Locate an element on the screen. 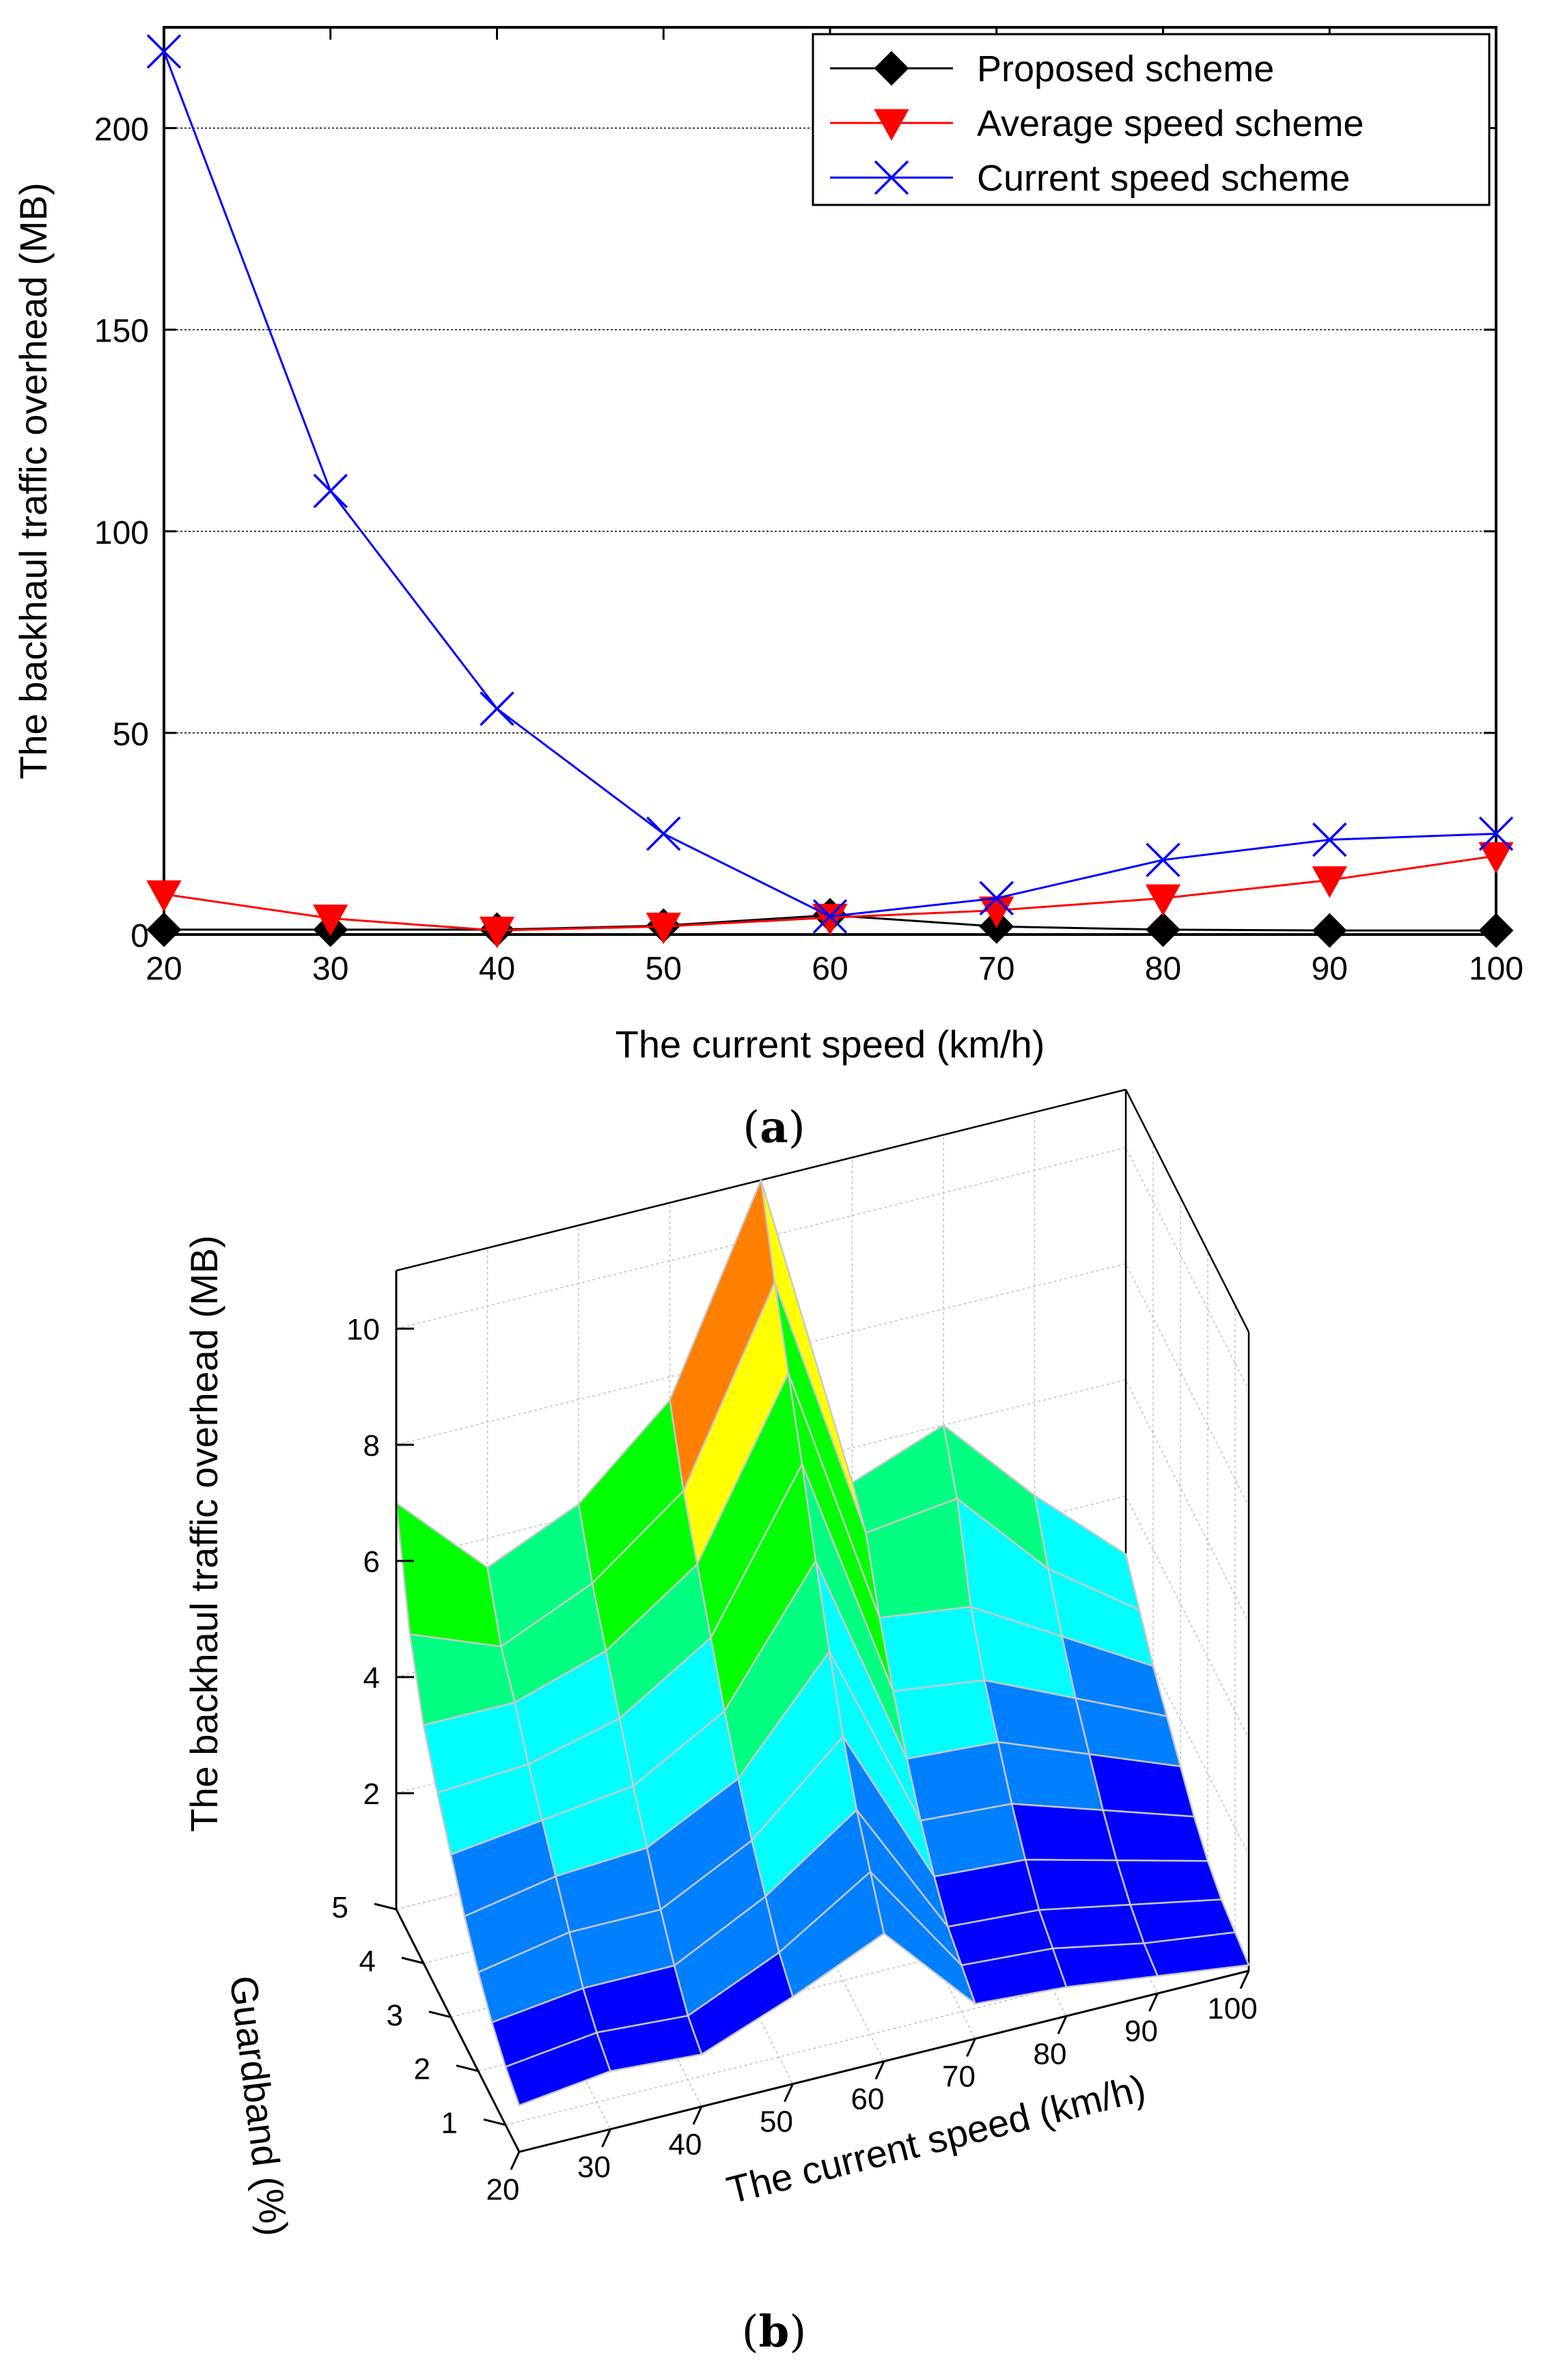  x-tick-label: 50 is located at coordinates (664, 969).